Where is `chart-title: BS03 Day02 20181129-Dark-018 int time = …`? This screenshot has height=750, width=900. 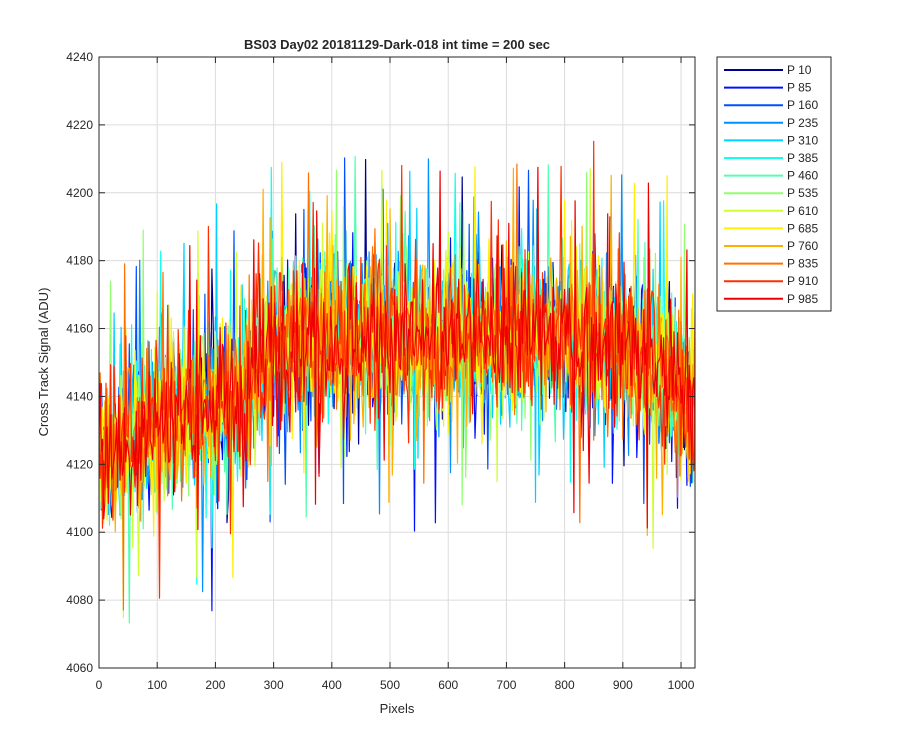
chart-title: BS03 Day02 20181129-Dark-018 int time = … is located at coordinates (397, 44).